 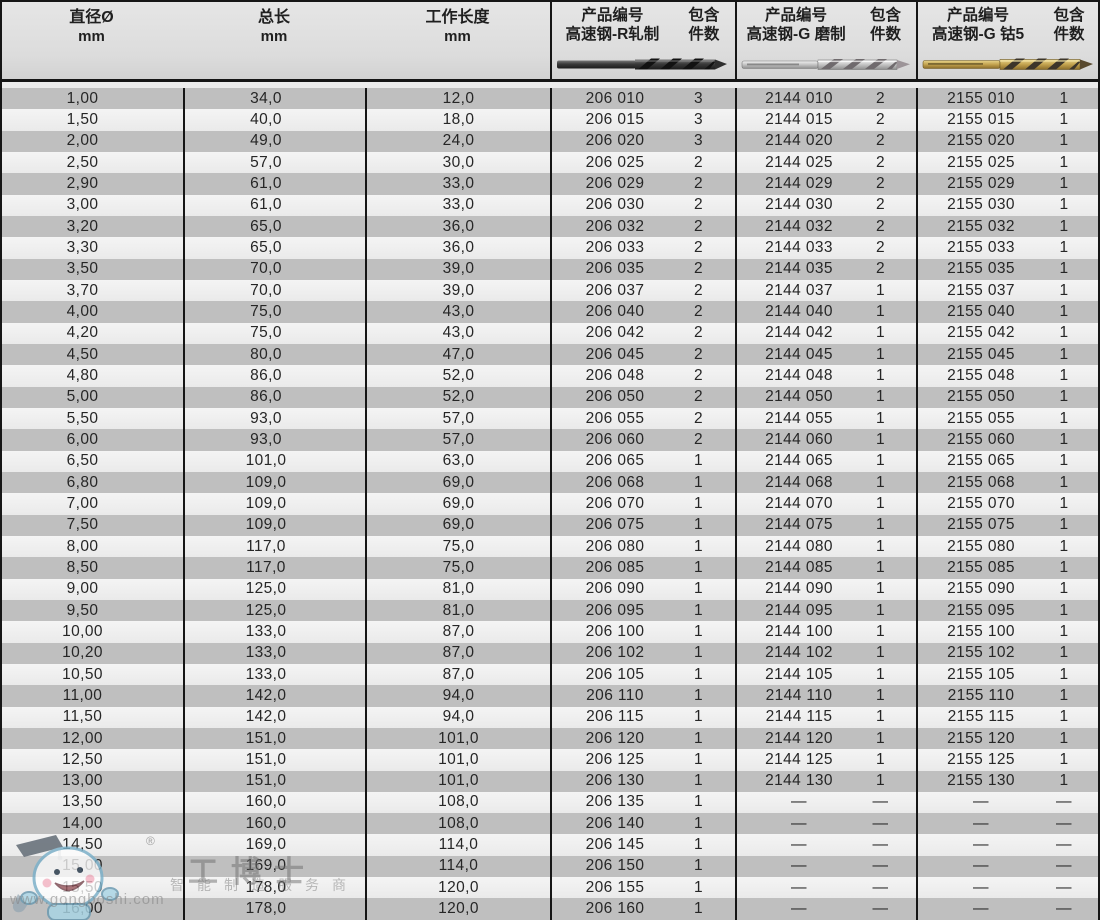 I want to click on product-code-cobalt-cell: 2155 125, so click(x=976, y=760).